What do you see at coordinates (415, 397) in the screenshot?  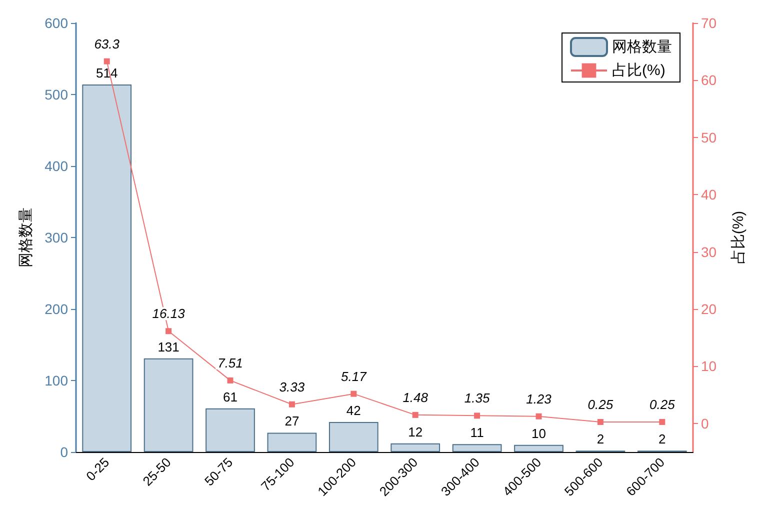 I see `data-label: 1.48` at bounding box center [415, 397].